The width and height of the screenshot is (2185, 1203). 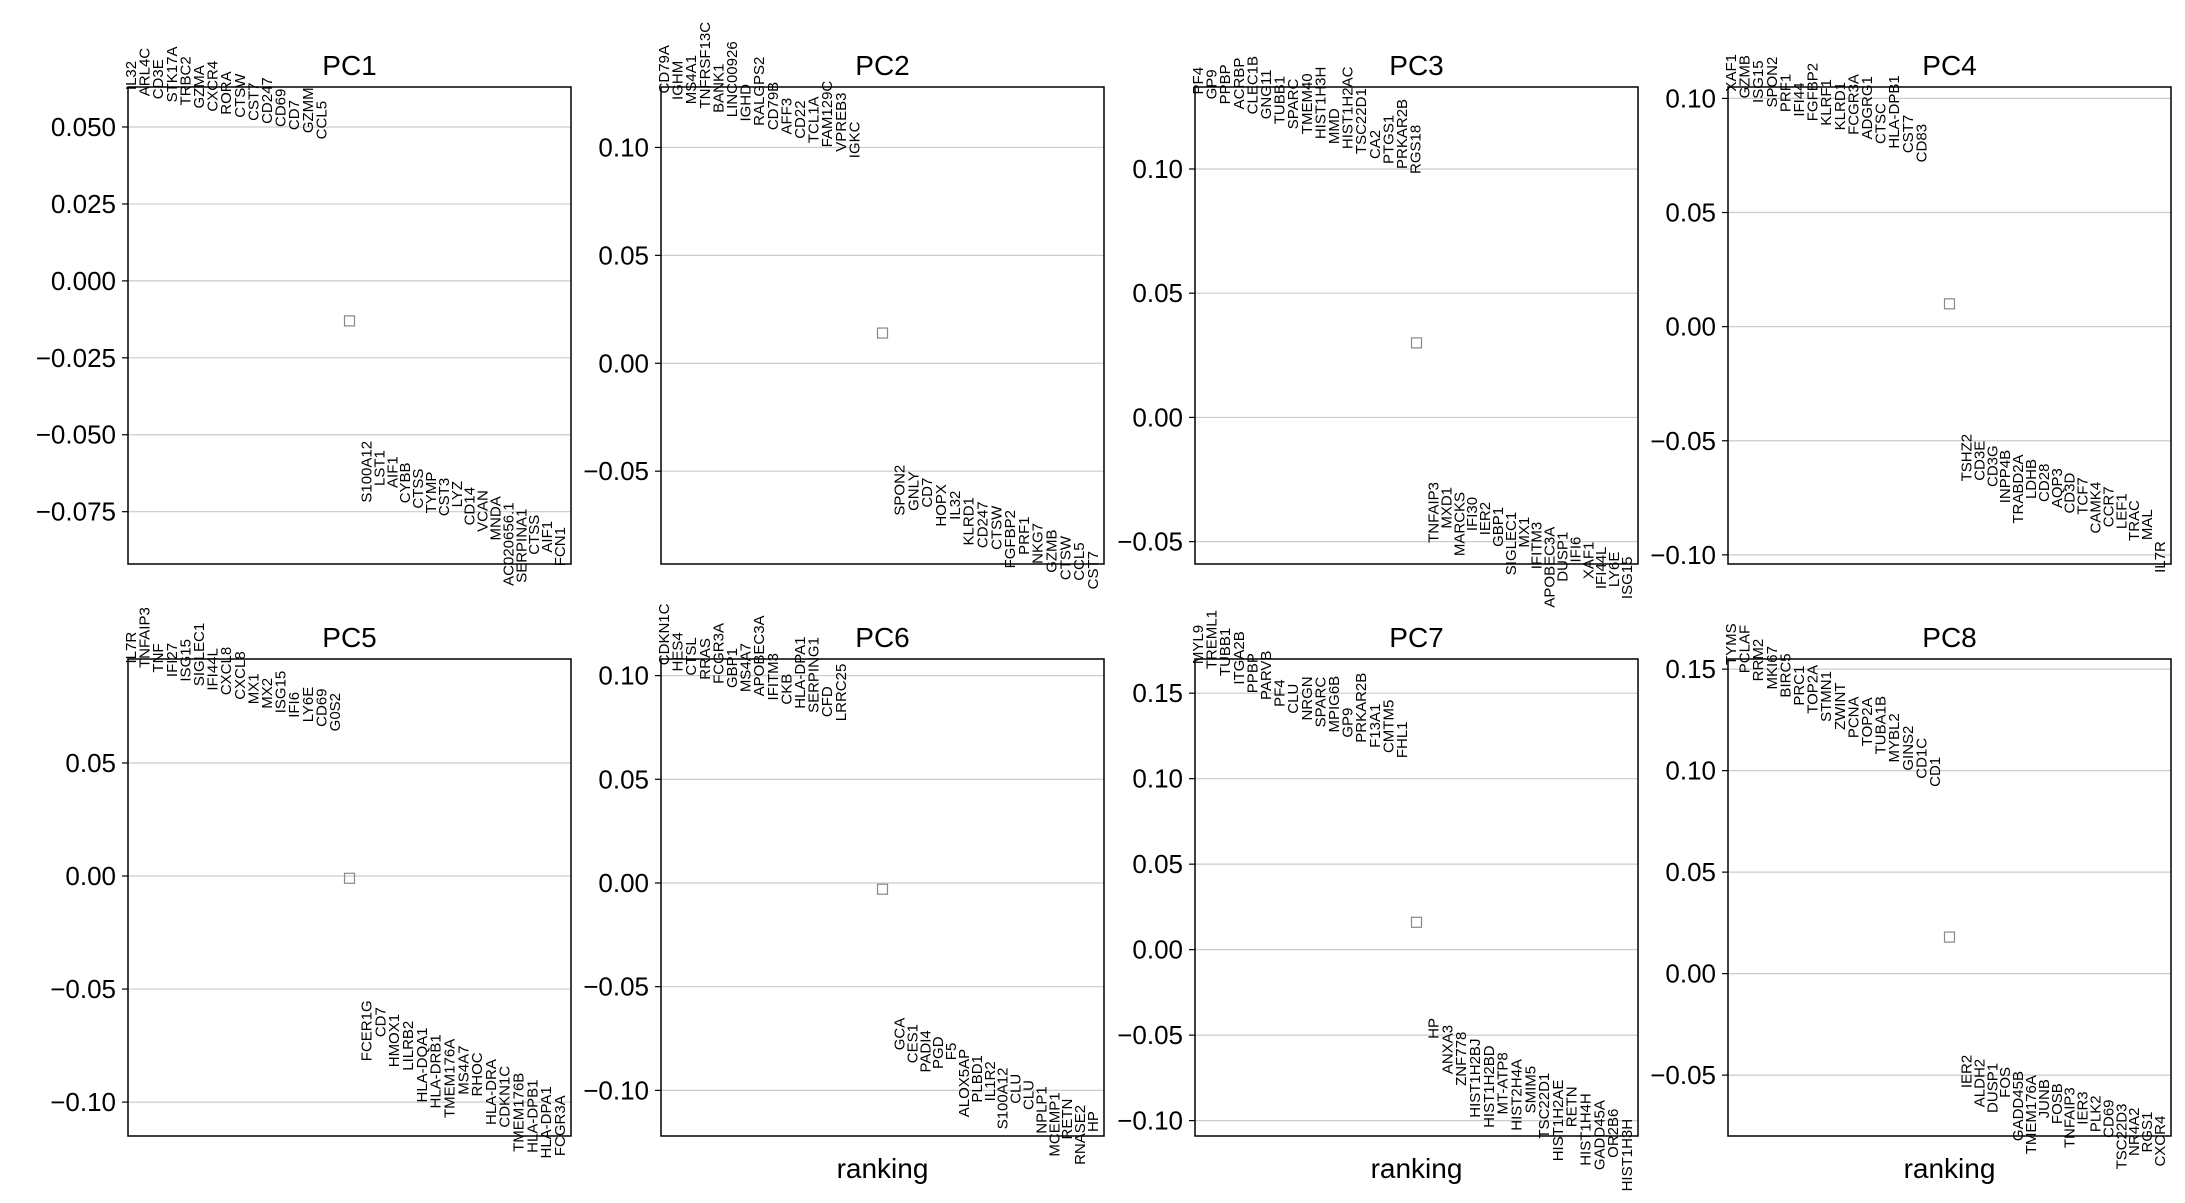 I want to click on gene-label-top: CLU, so click(x=1293, y=699).